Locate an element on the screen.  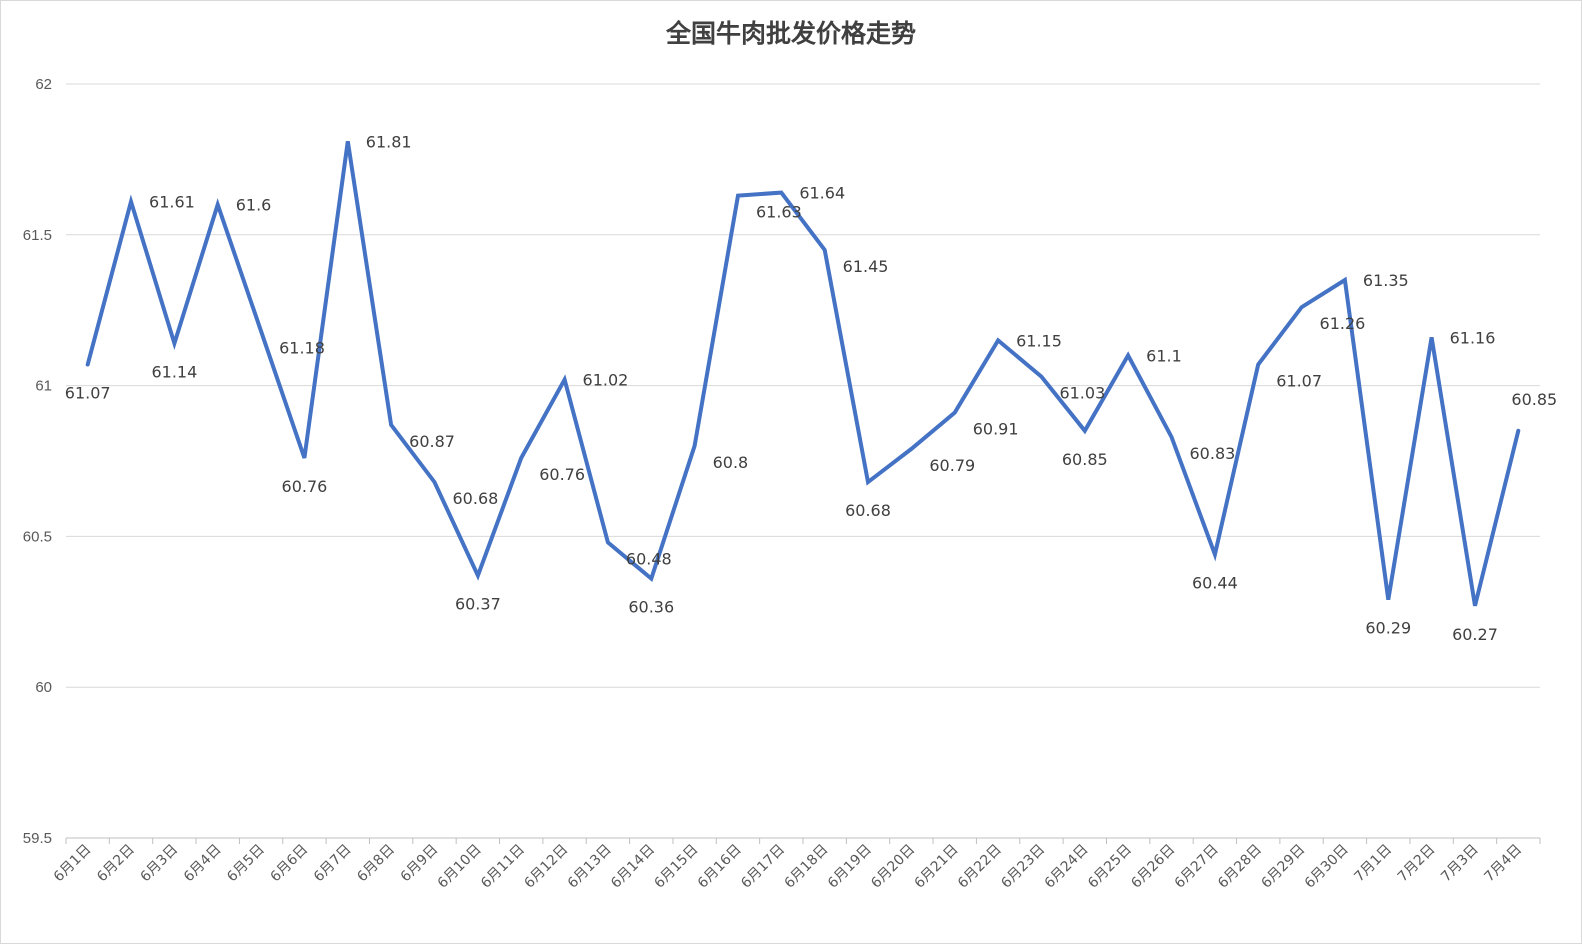
x-tick-label: 7月3日 is located at coordinates (1460, 864).